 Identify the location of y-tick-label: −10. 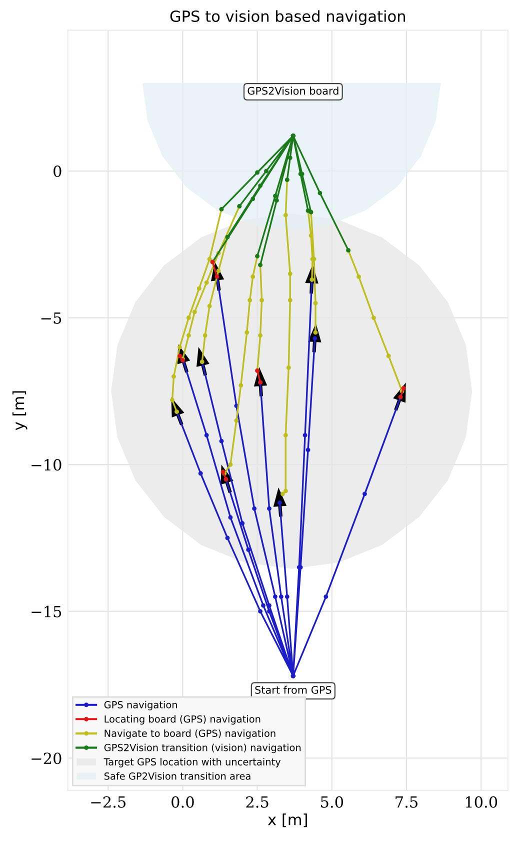
(47, 465).